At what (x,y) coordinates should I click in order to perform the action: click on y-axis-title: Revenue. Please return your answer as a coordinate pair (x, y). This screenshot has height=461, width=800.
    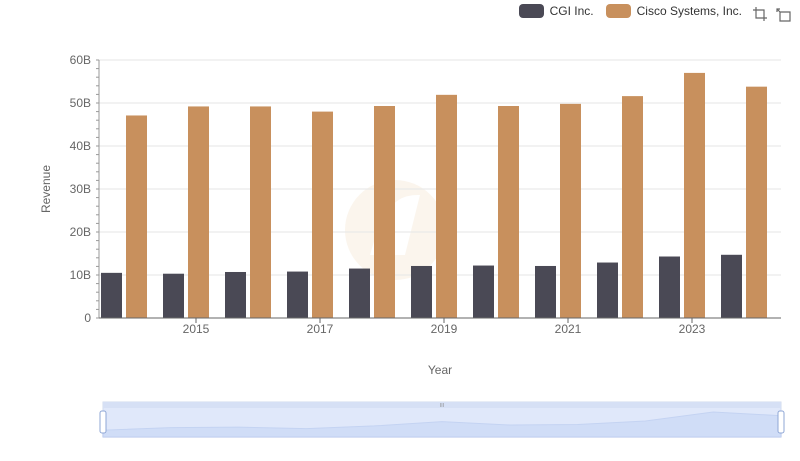
    Looking at the image, I should click on (46, 189).